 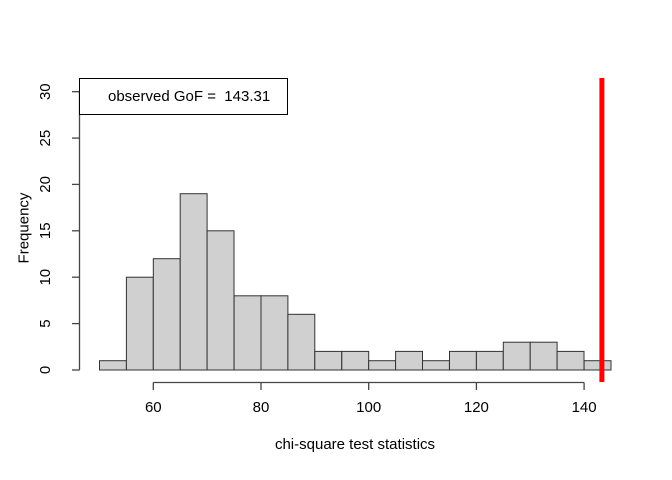 I want to click on y-axis-tick-label: 0, so click(x=45, y=370).